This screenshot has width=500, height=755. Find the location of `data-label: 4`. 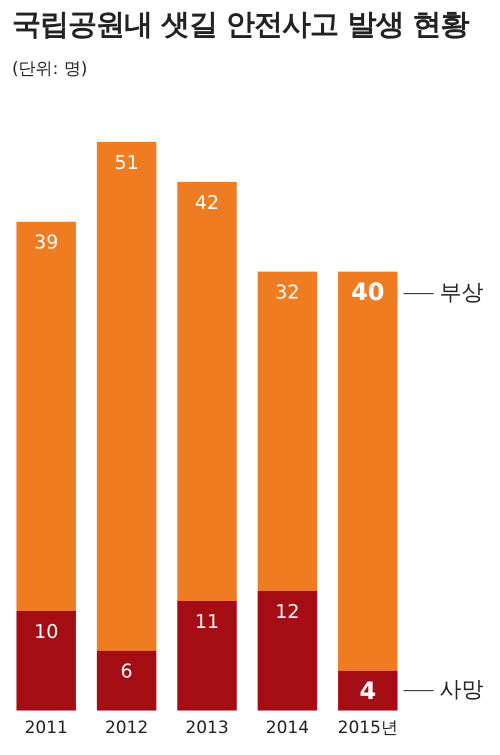

data-label: 4 is located at coordinates (367, 690).